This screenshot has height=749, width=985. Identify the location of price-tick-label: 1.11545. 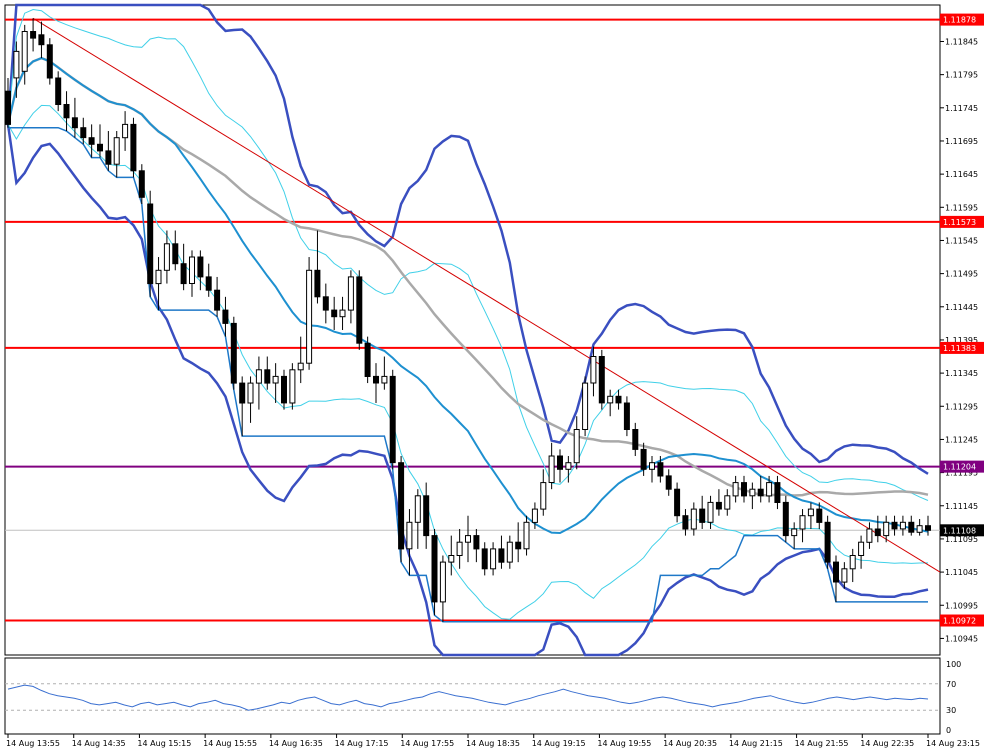
(961, 240).